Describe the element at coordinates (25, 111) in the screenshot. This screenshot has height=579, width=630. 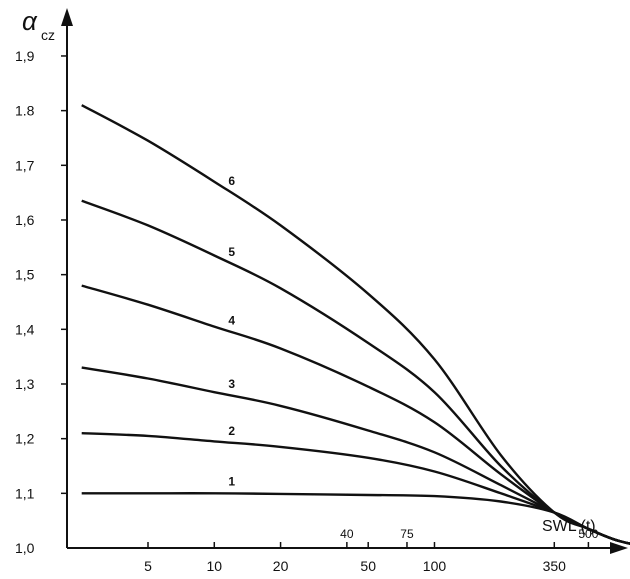
I see `y-tick-label: 1.8` at that location.